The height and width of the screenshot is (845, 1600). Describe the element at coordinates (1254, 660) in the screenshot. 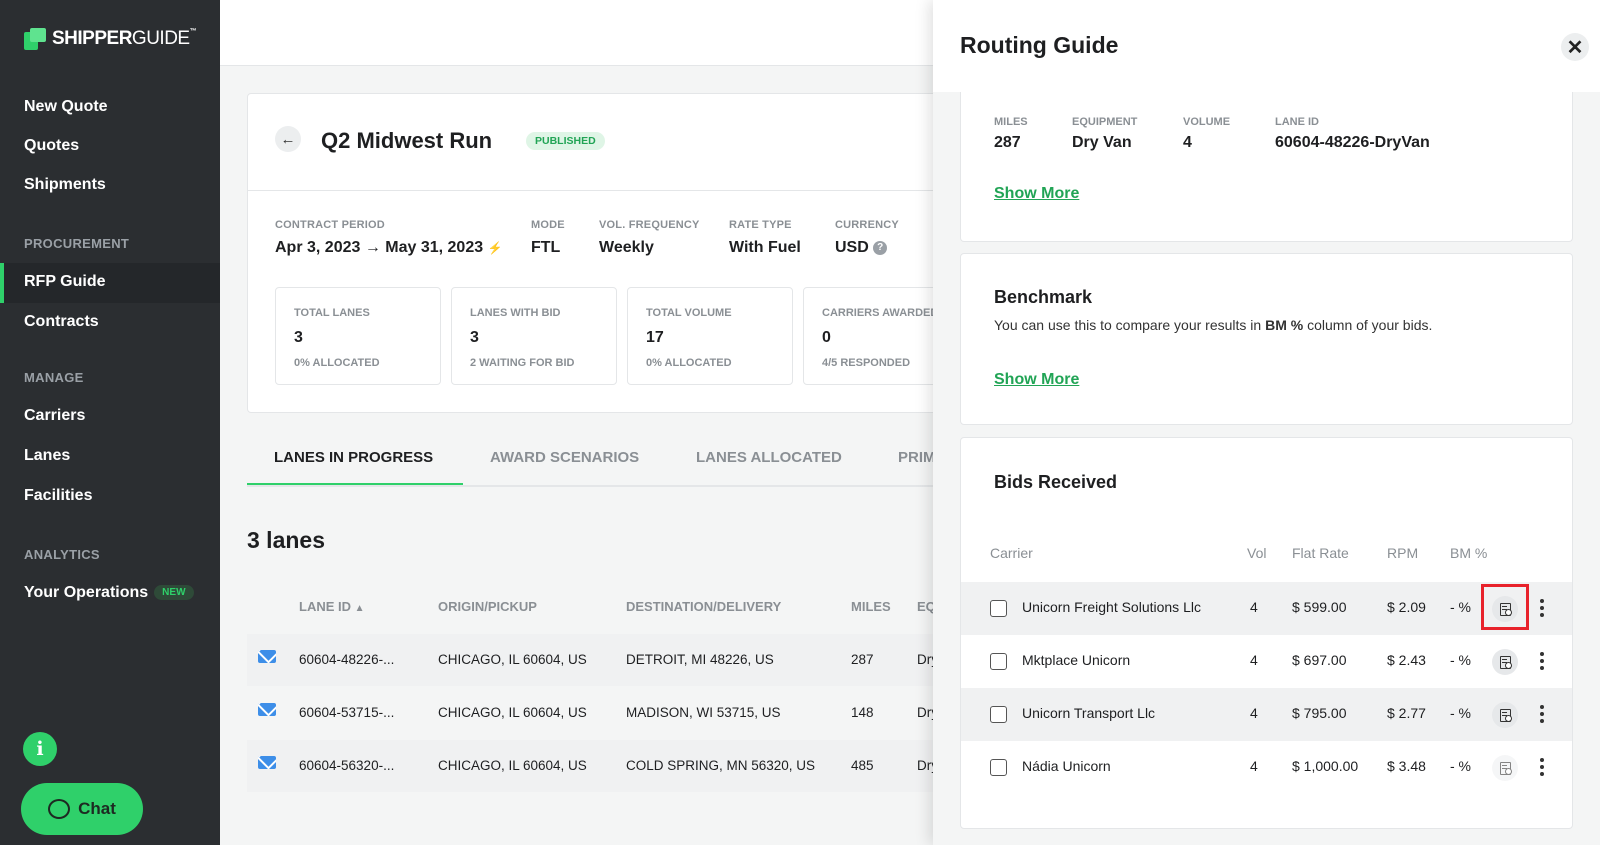

I see `bid-vol: 4` at that location.